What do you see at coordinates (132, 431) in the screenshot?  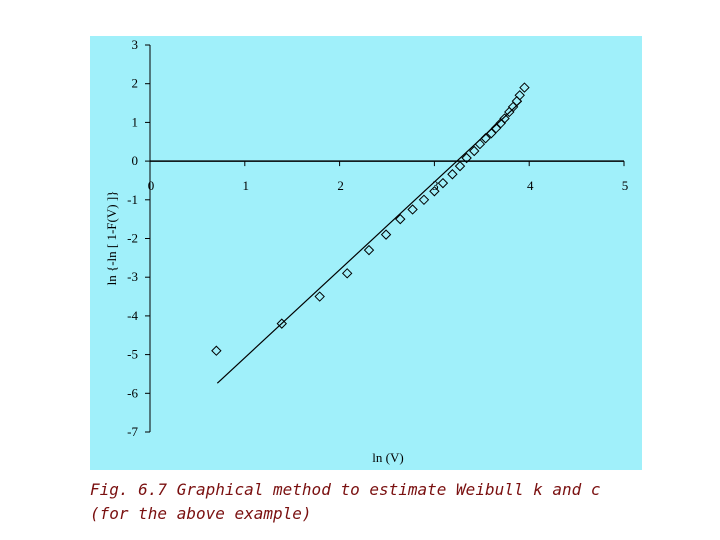 I see `y-tick-label: -7` at bounding box center [132, 431].